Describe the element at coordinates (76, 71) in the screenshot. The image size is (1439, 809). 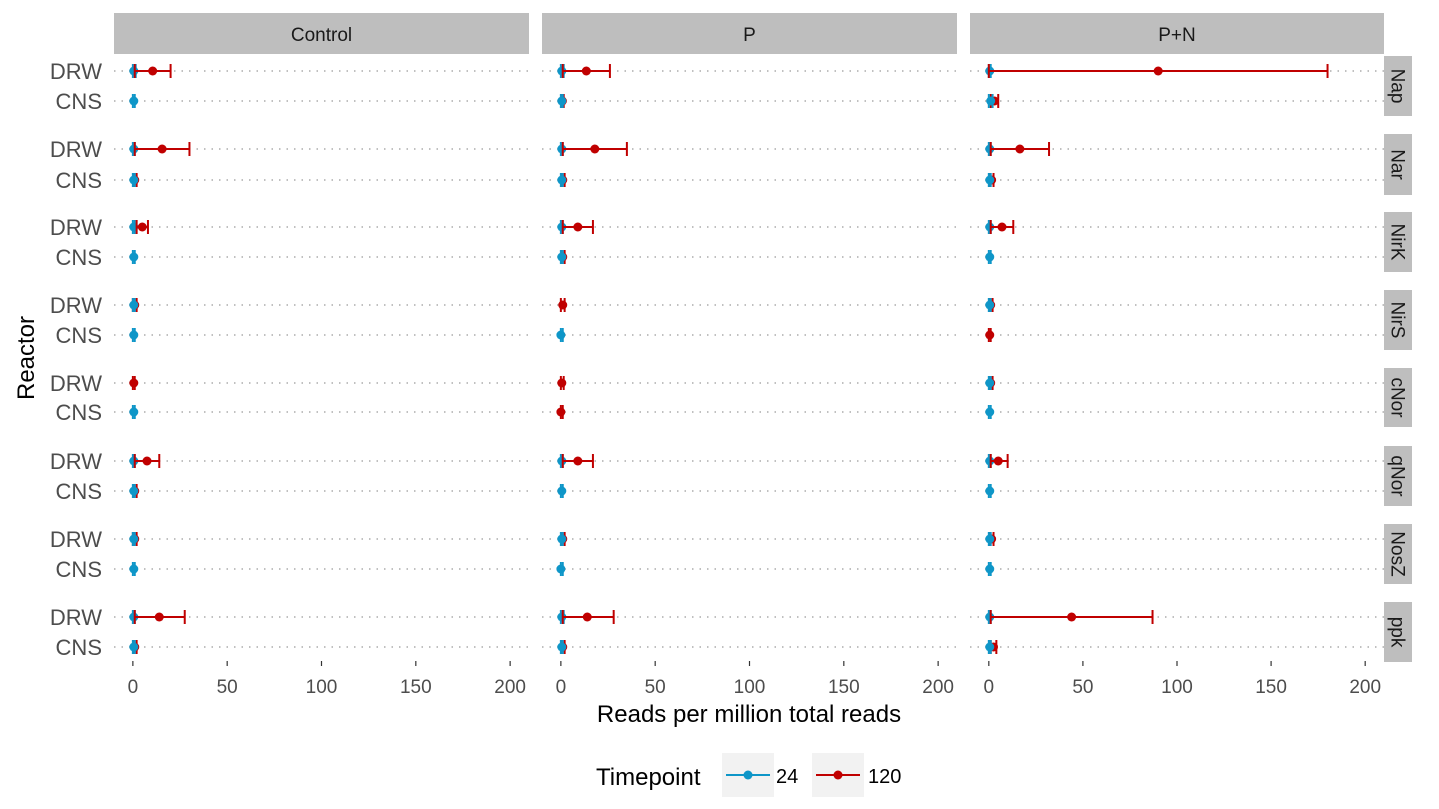
I see `y-tick-label-nap-drw: DRW` at that location.